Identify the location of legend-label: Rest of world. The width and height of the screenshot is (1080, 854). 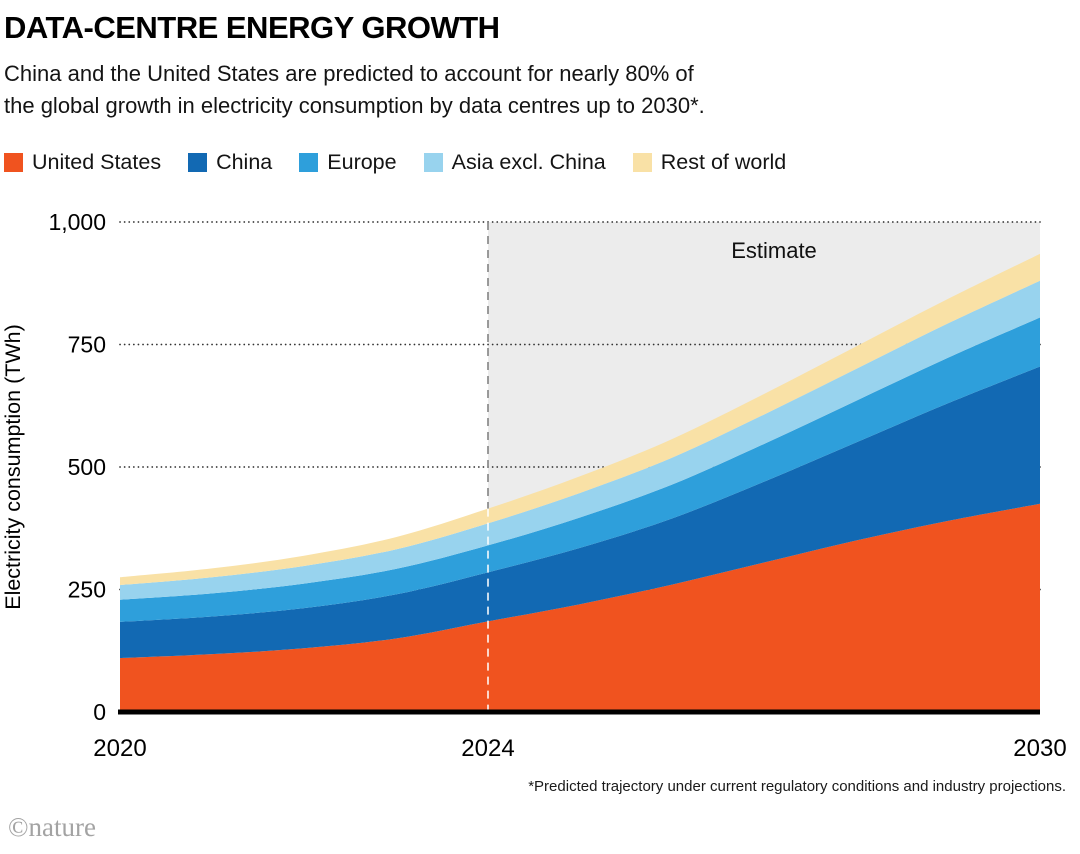
(723, 162).